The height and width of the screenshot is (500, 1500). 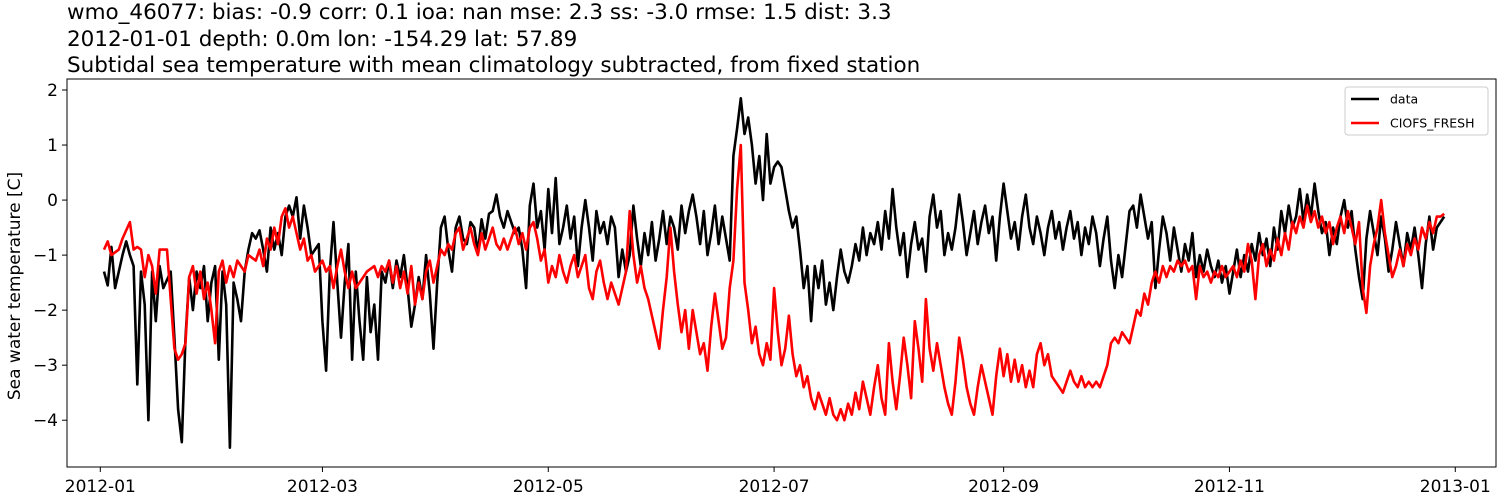 I want to click on x-tick-label: 2012-03, so click(x=322, y=487).